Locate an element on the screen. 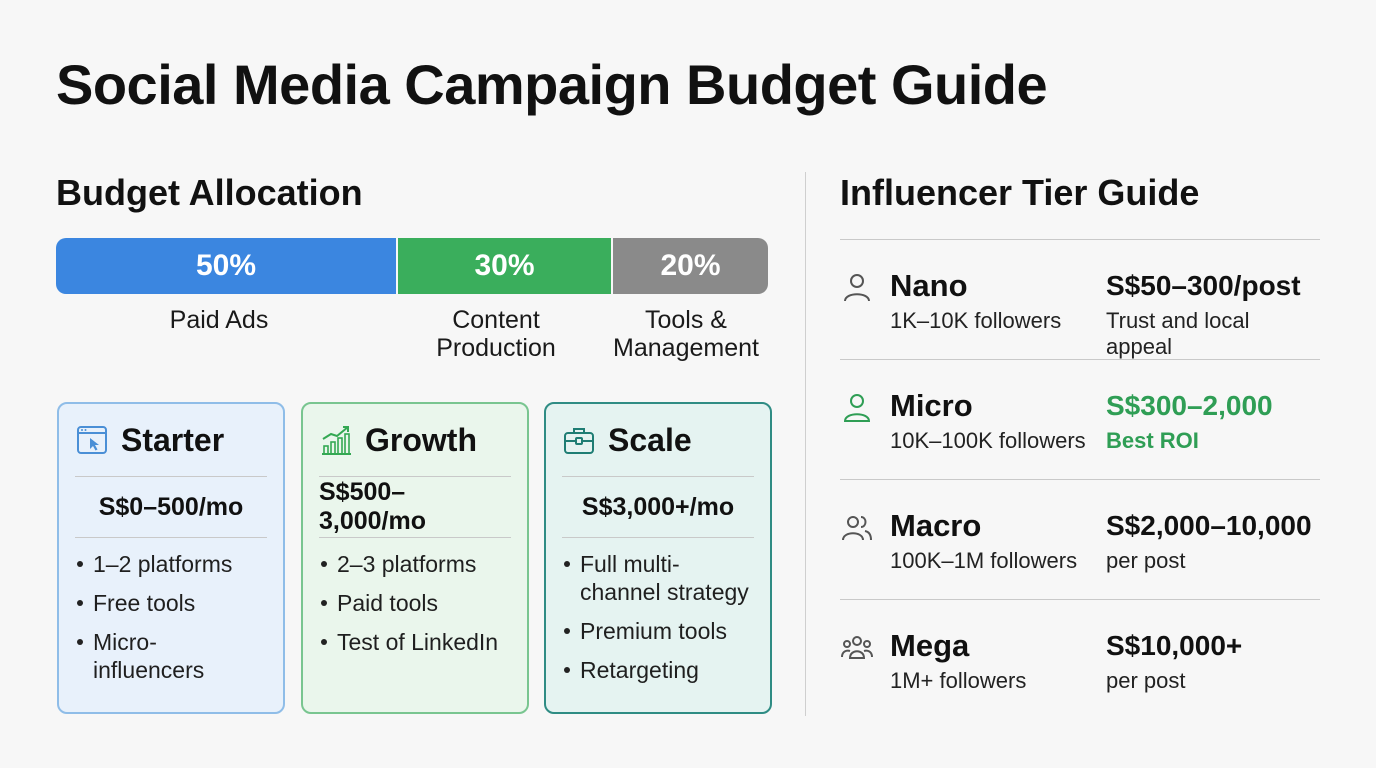 This screenshot has width=1376, height=768. list-item: 1–2 platforms is located at coordinates (171, 564).